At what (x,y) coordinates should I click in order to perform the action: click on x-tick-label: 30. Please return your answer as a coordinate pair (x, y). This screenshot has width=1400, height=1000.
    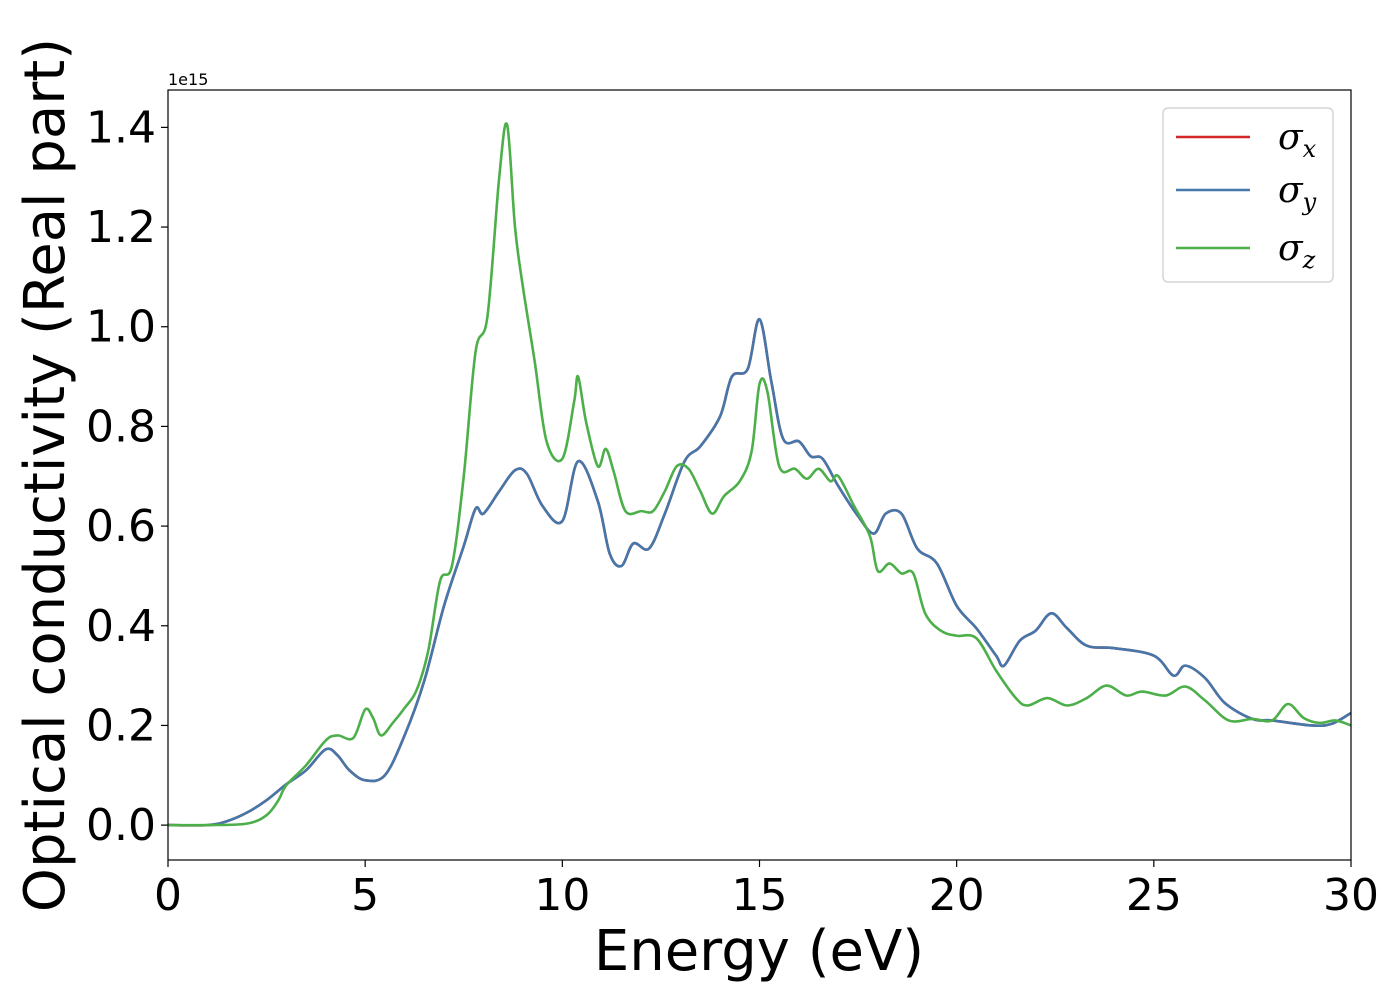
    Looking at the image, I should click on (1351, 895).